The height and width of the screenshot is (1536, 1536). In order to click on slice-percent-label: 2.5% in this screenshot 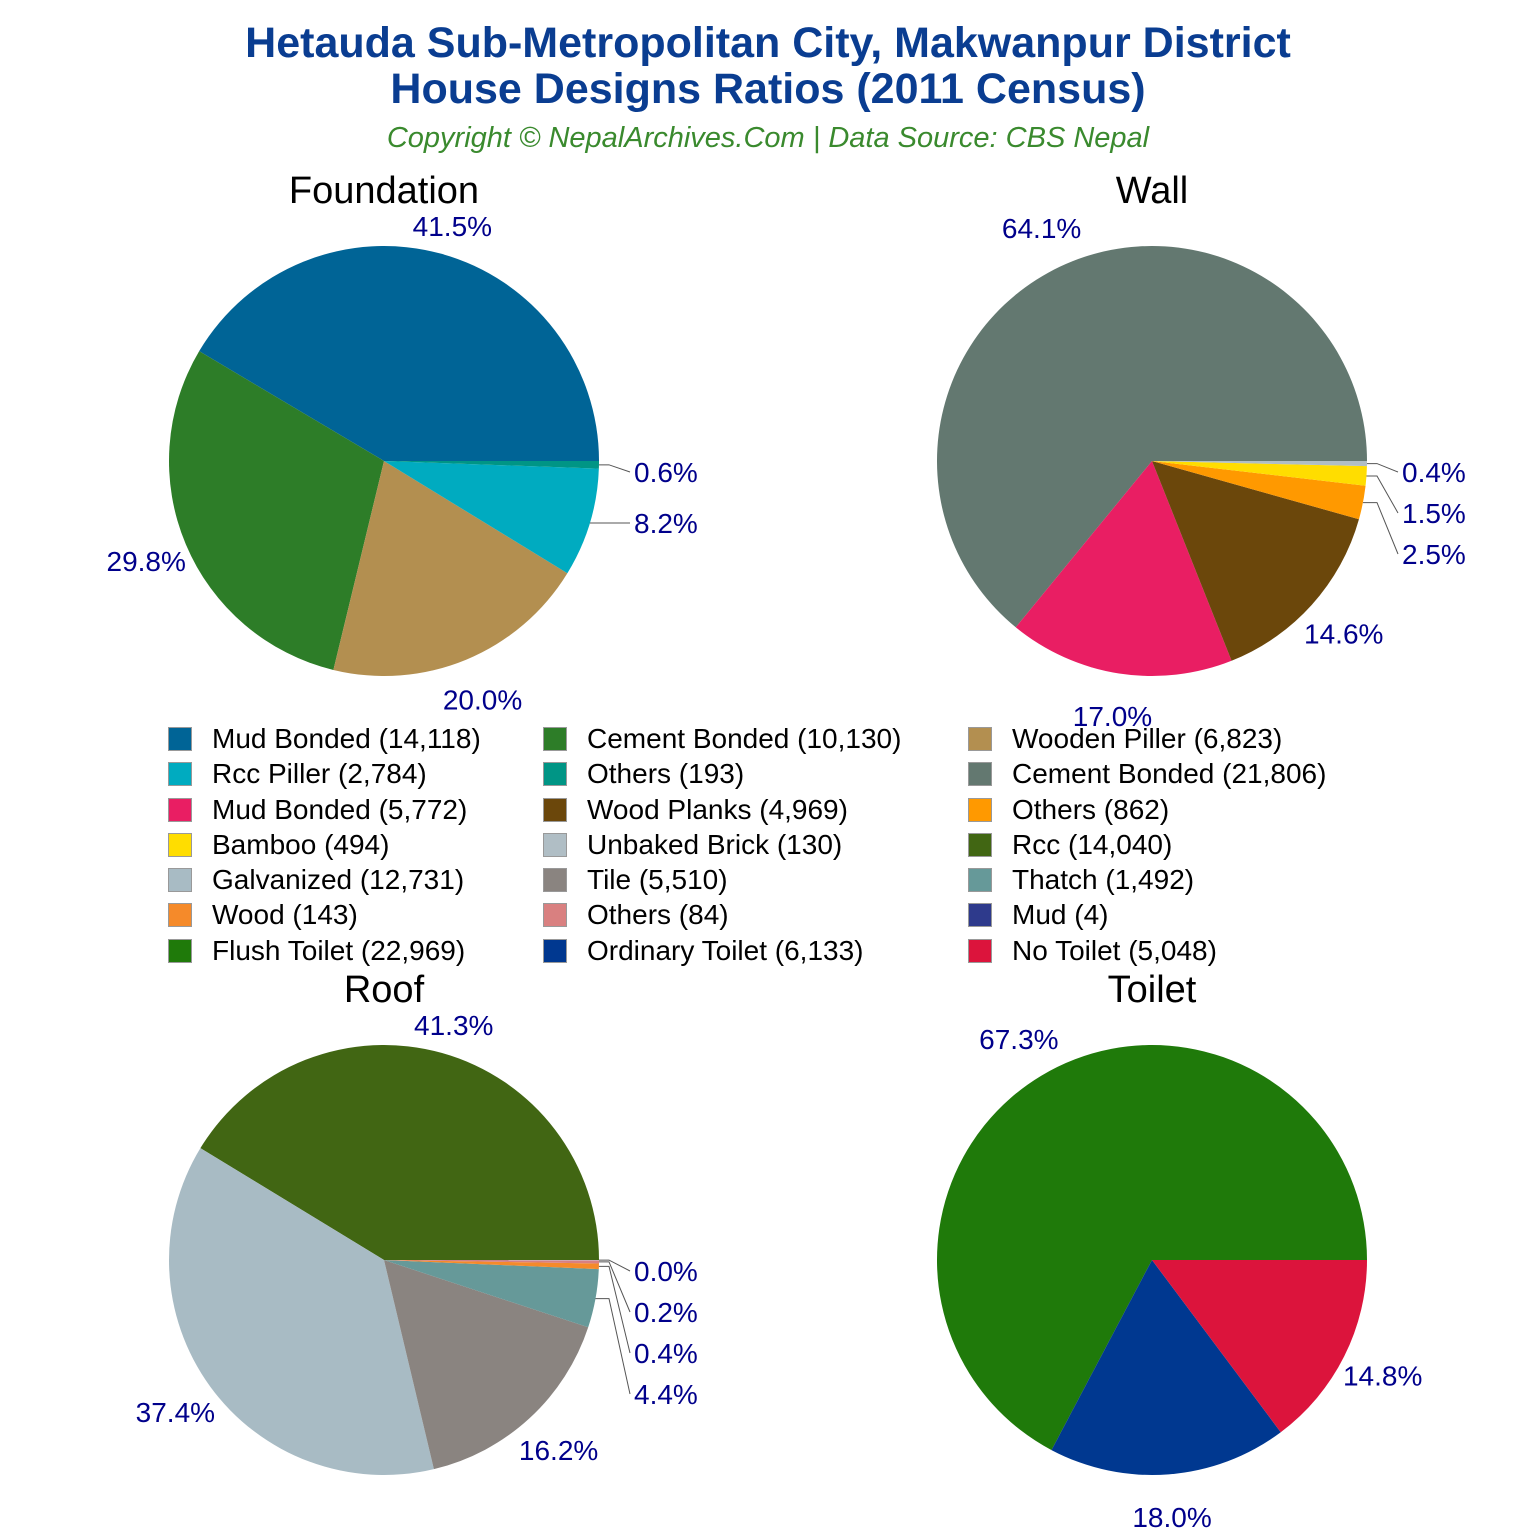, I will do `click(1434, 554)`.